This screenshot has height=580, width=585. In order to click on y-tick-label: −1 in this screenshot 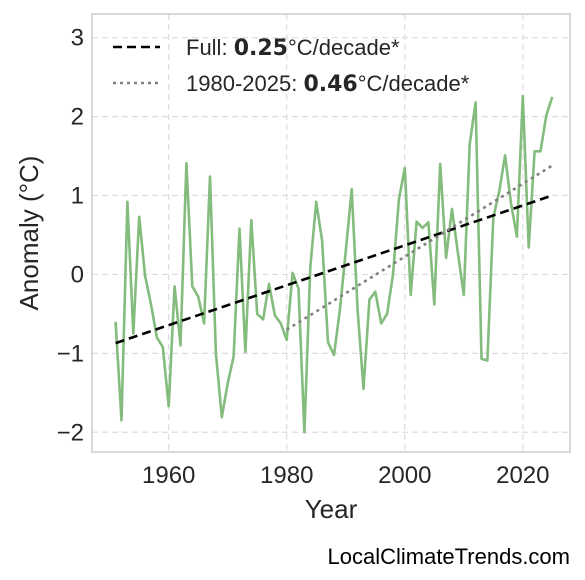, I will do `click(70, 353)`.